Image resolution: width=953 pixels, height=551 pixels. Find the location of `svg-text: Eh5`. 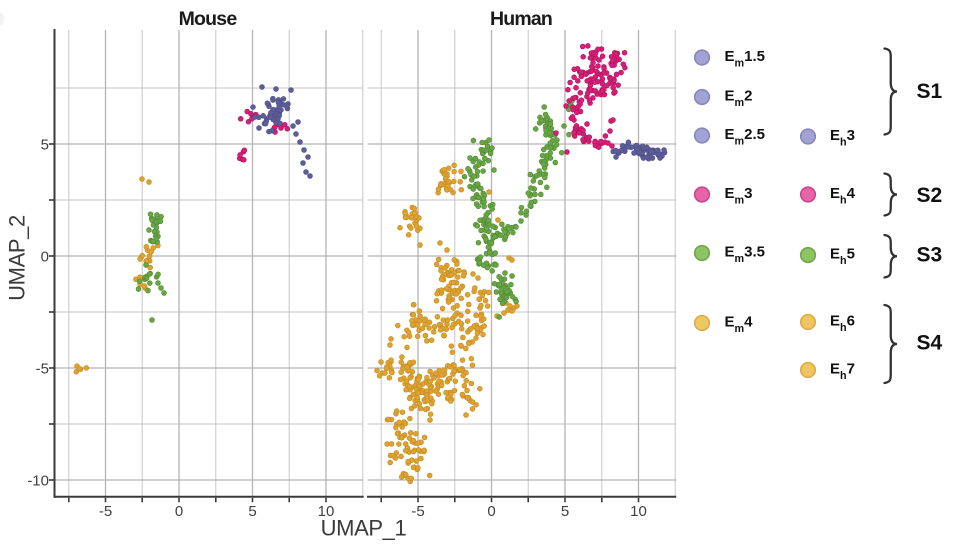

svg-text: Eh5 is located at coordinates (842, 256).